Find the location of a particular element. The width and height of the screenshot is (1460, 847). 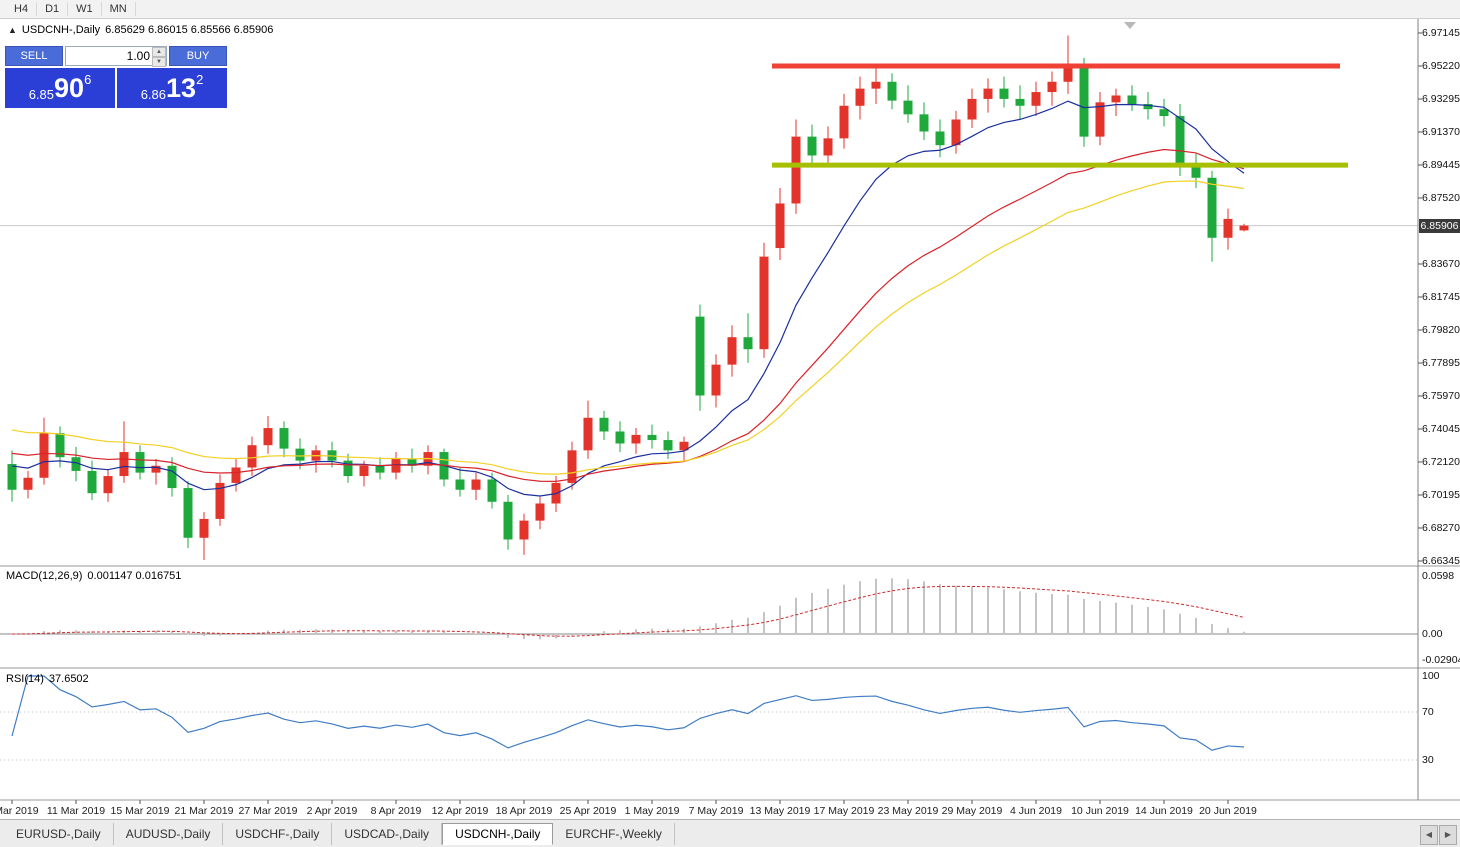

price-scale-label: 6.79820 is located at coordinates (1441, 330).